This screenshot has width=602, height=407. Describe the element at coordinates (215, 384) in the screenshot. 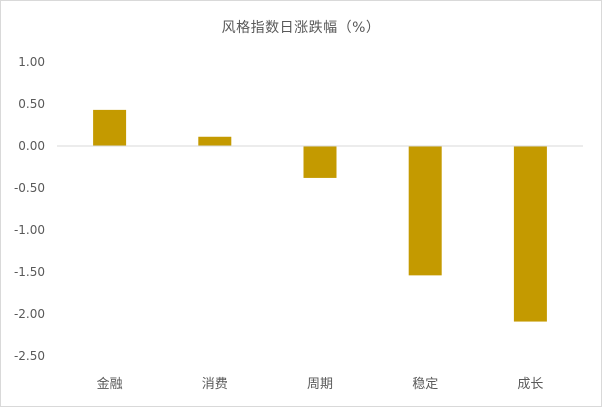

I see `category-label: 消费` at that location.